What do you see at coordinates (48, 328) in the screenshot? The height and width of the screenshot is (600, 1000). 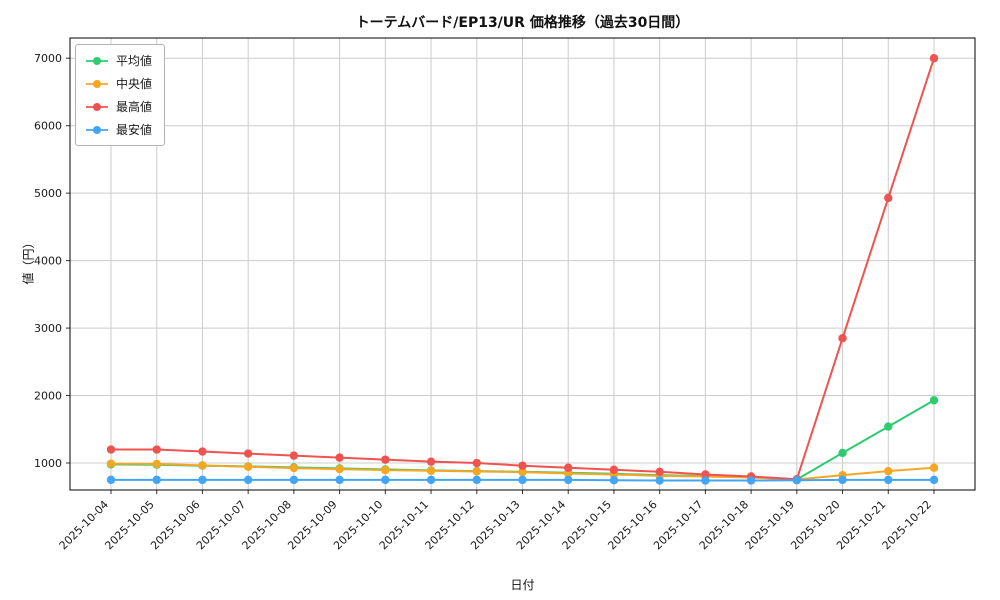 I see `y-tick-label: 3000` at bounding box center [48, 328].